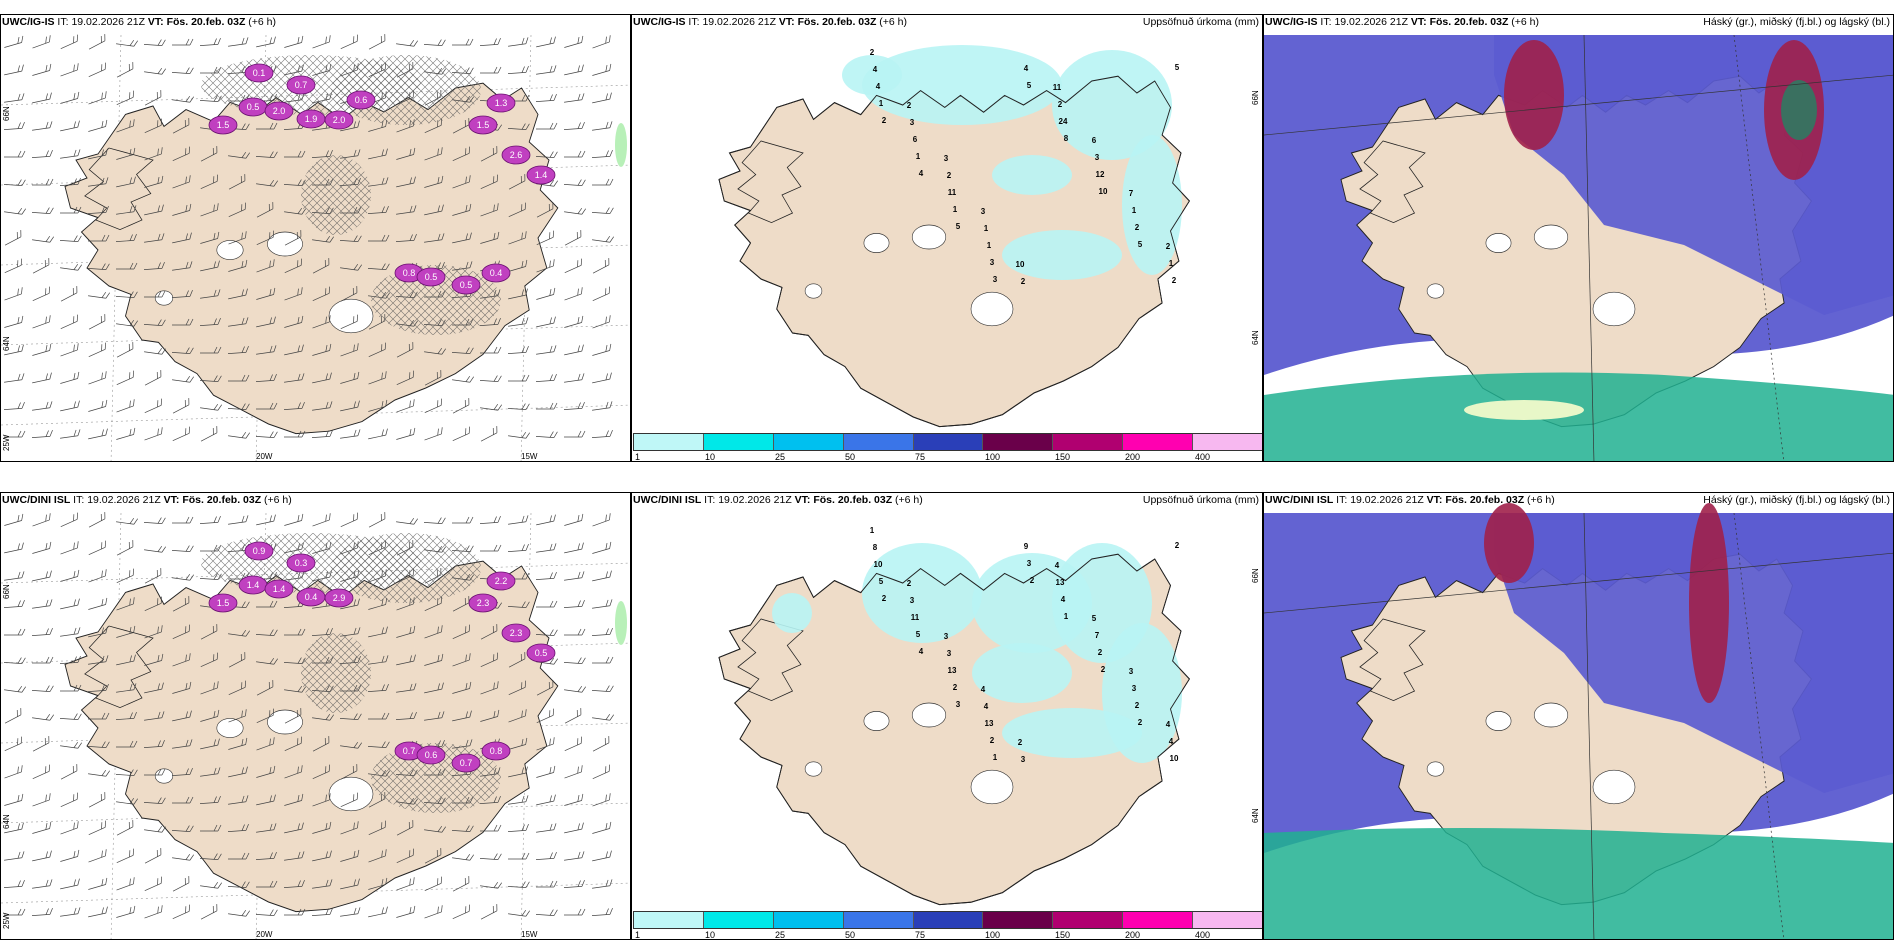 This screenshot has width=1900, height=950. I want to click on precip-value-label: 12, so click(1100, 174).